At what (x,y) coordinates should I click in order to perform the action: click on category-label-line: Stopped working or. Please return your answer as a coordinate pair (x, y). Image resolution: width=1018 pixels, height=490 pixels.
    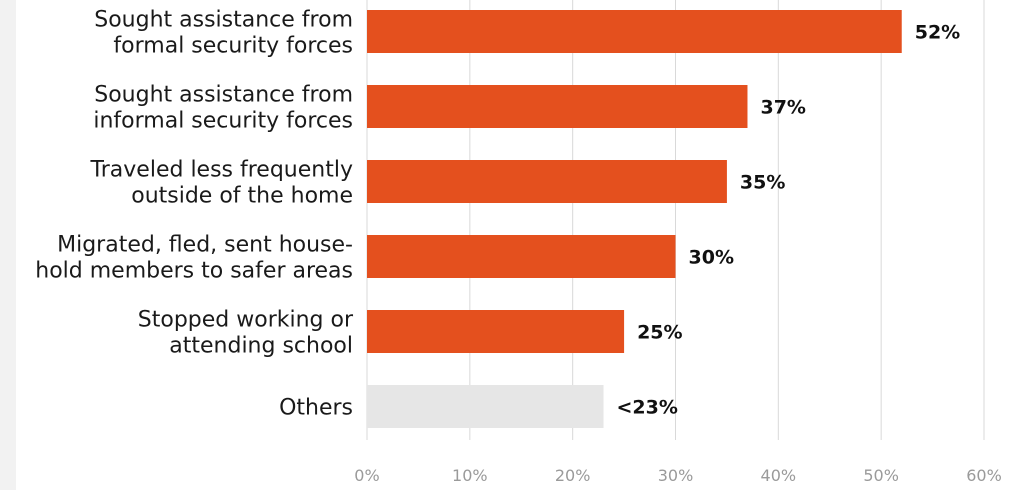
    Looking at the image, I should click on (246, 320).